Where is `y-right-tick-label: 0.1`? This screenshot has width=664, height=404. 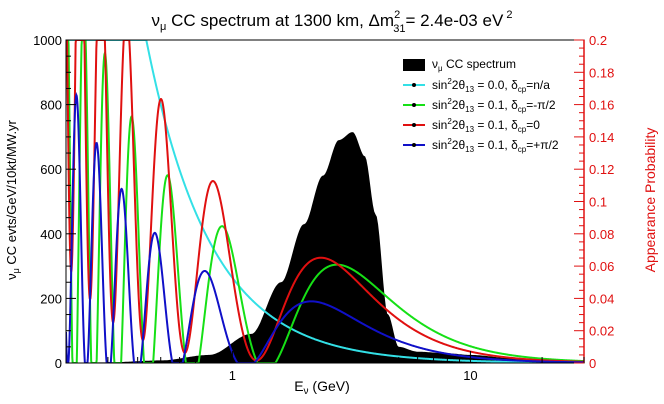 y-right-tick-label: 0.1 is located at coordinates (598, 202).